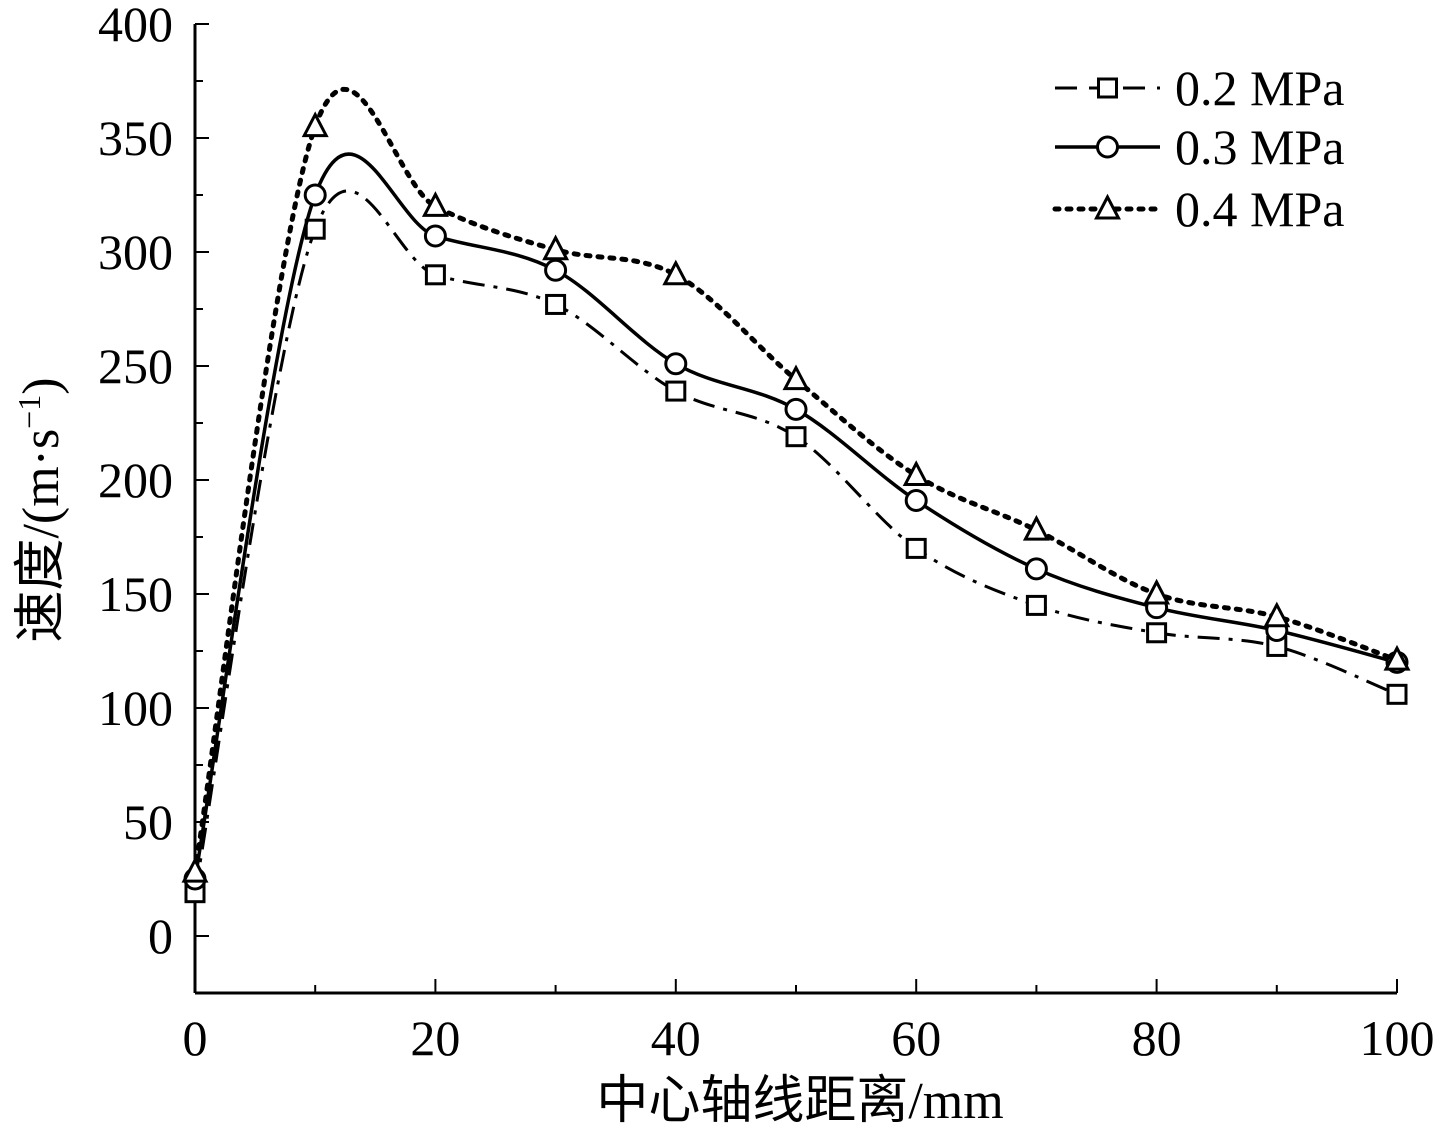 This screenshot has width=1438, height=1126. What do you see at coordinates (435, 1038) in the screenshot?
I see `x-tick-label: 20` at bounding box center [435, 1038].